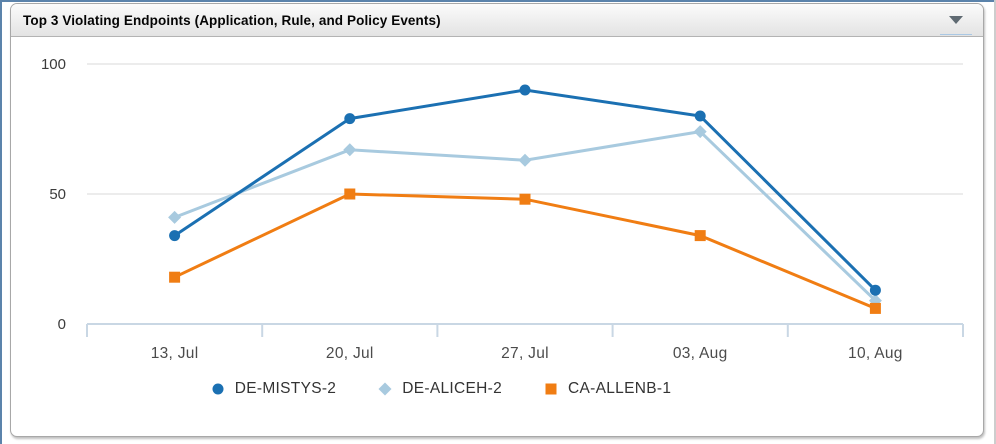 This screenshot has width=996, height=444. What do you see at coordinates (350, 353) in the screenshot?
I see `x-axis-label-1: 20, Jul` at bounding box center [350, 353].